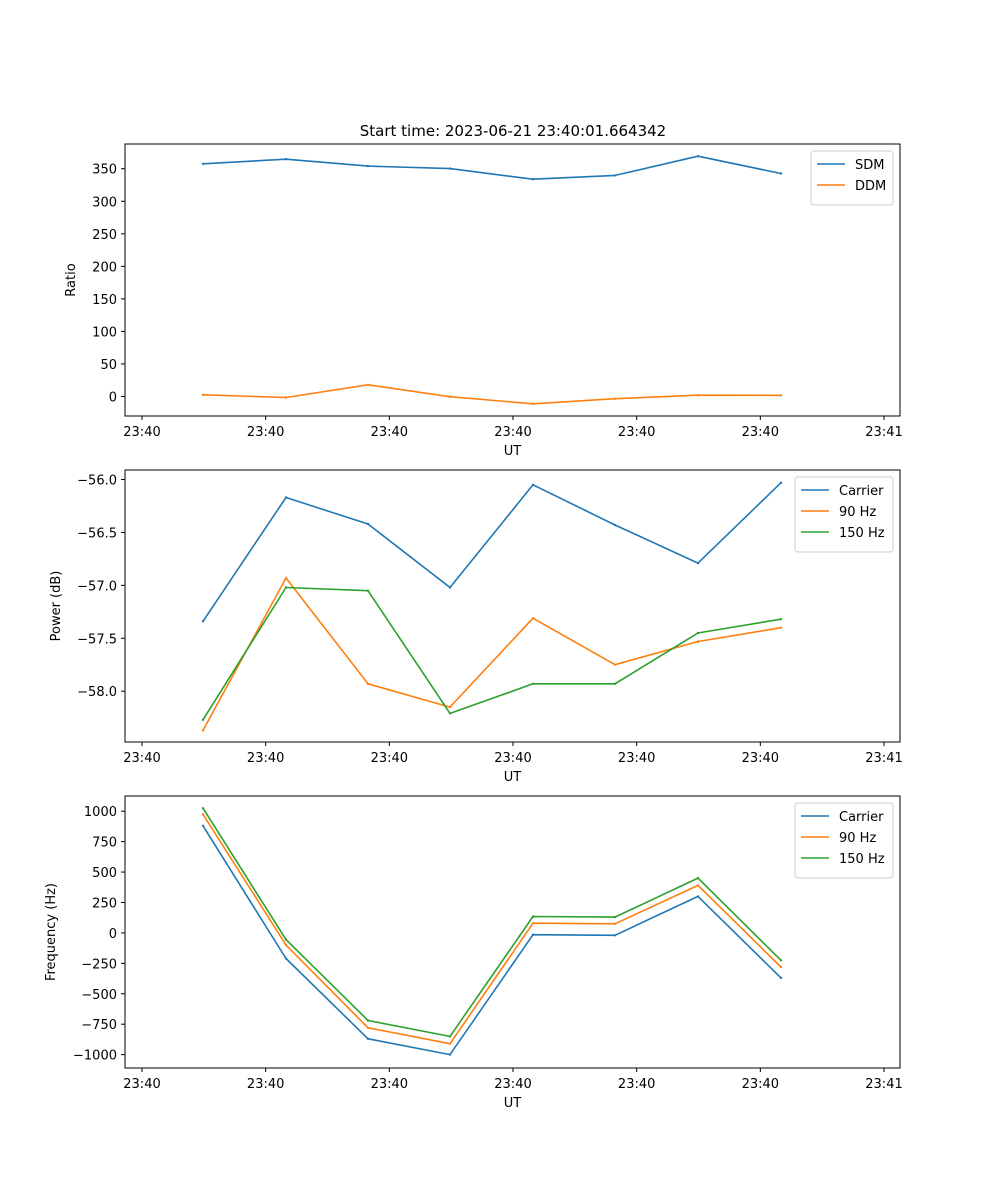 The image size is (1000, 1200). Describe the element at coordinates (97, 533) in the screenshot. I see `y-tick-label: −56.5` at that location.